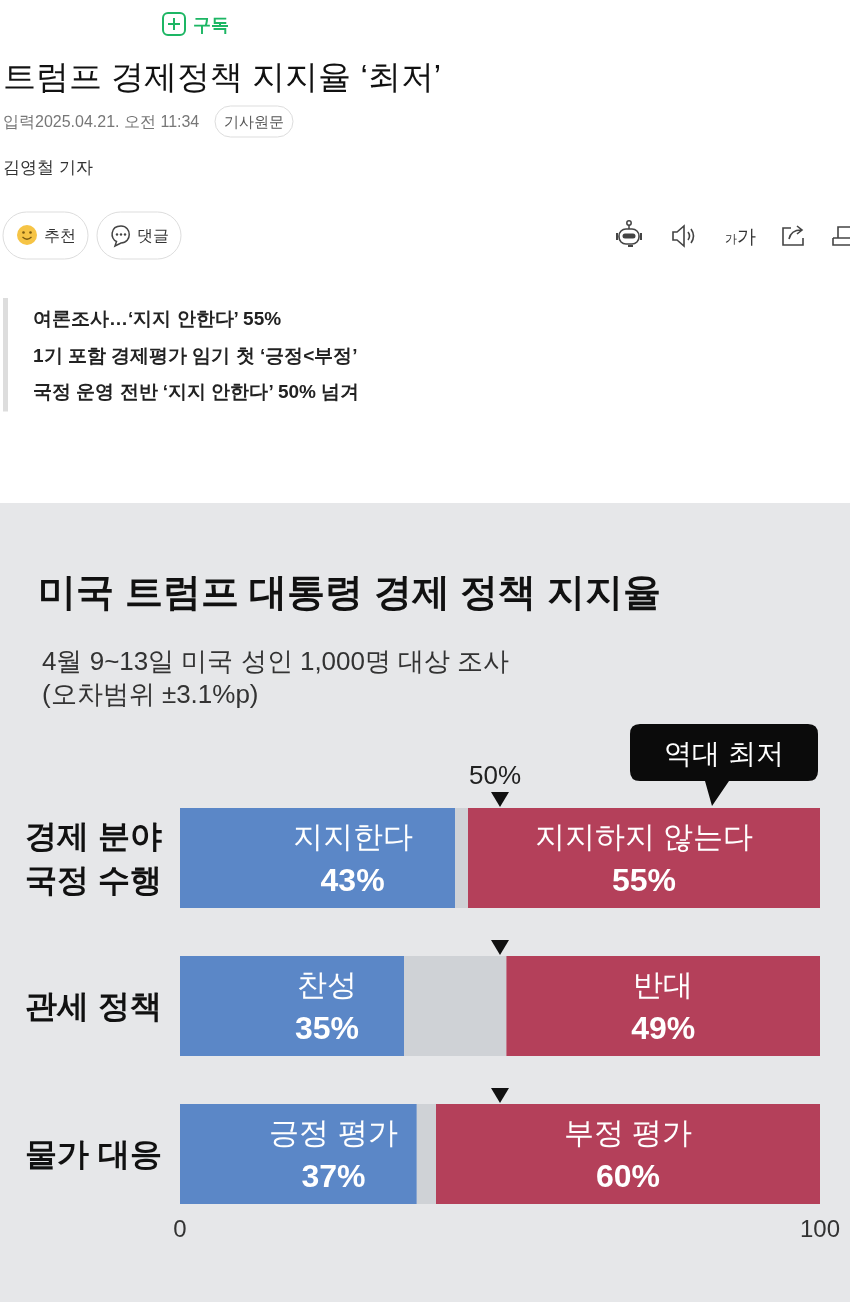 The image size is (850, 1302). I want to click on text: 김영철 기자, so click(48, 167).